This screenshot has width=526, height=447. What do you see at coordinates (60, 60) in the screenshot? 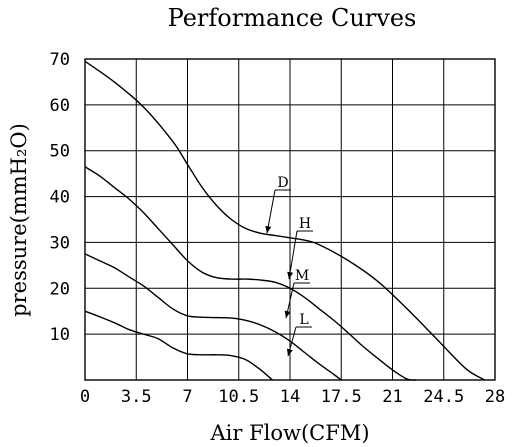
I see `y-tick-label: 70` at bounding box center [60, 60].